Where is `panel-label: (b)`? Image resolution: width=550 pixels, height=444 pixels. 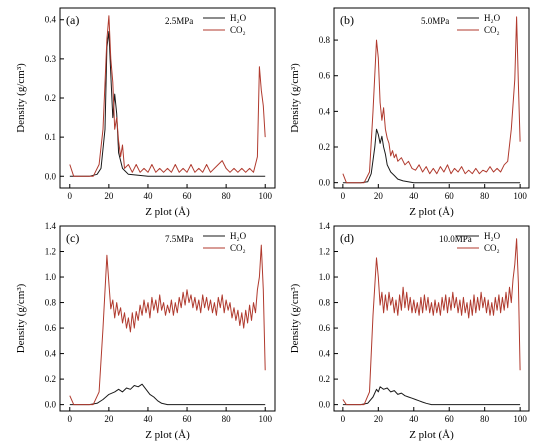 panel-label: (b) is located at coordinates (347, 20).